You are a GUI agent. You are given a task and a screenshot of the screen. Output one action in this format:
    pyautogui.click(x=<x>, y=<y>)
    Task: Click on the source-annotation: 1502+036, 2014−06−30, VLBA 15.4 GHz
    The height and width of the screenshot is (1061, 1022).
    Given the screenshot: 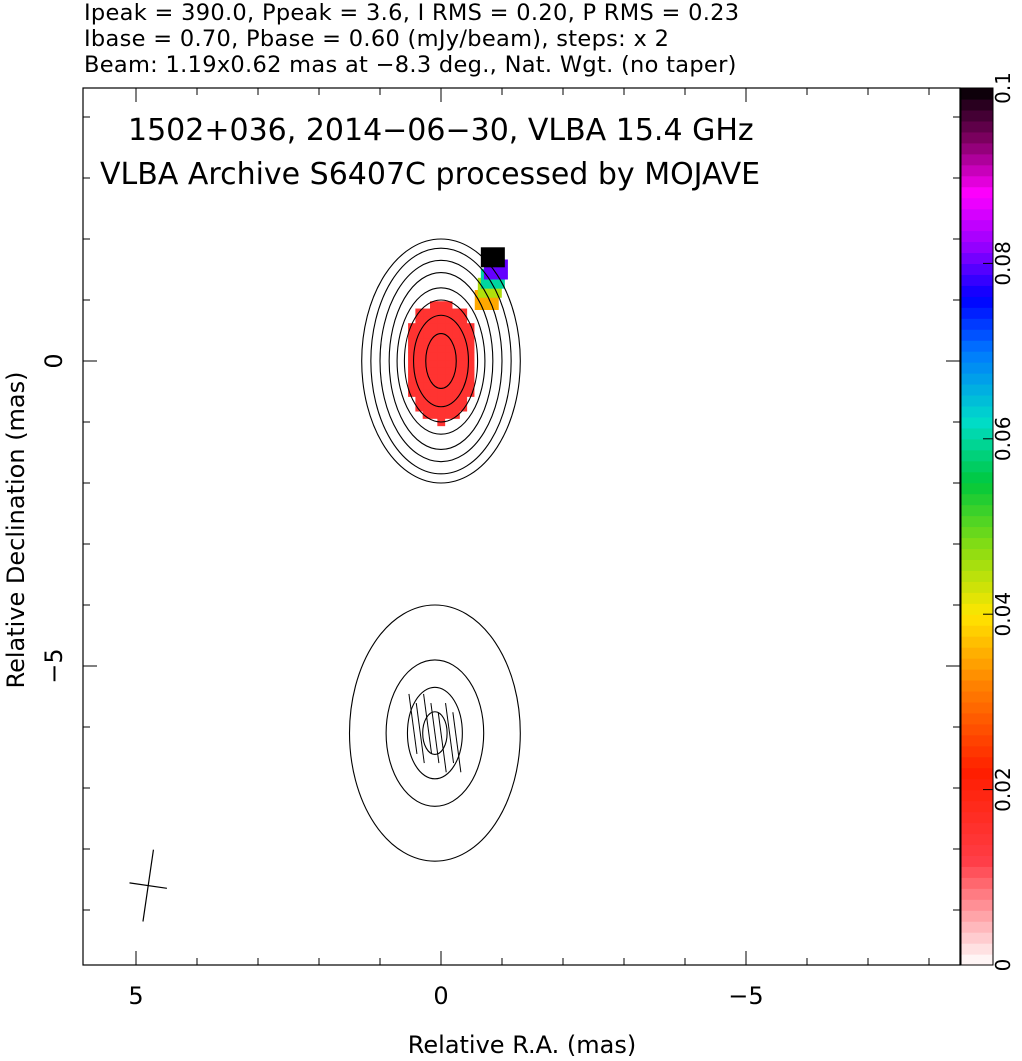 What is the action you would take?
    pyautogui.click(x=441, y=130)
    